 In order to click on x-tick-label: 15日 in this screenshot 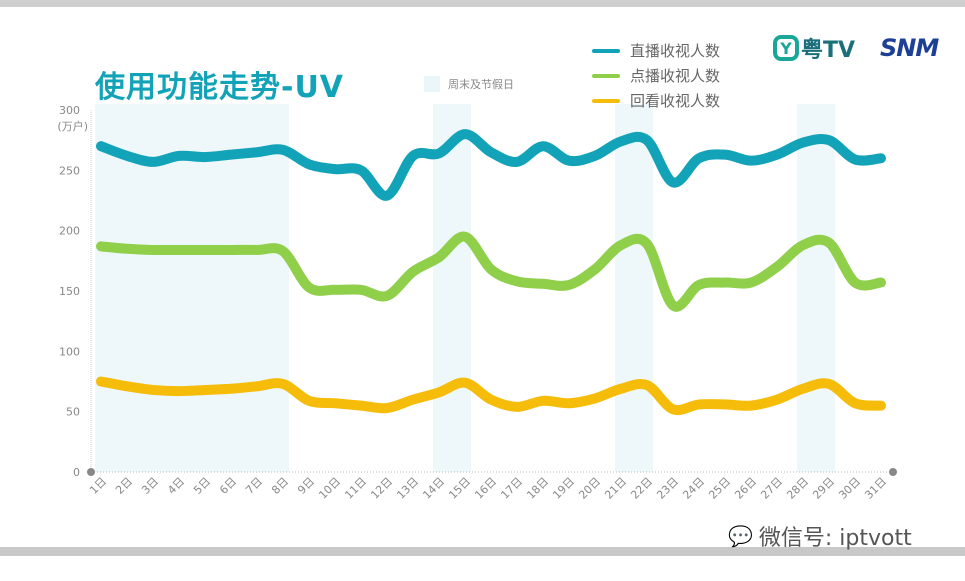, I will do `click(459, 488)`.